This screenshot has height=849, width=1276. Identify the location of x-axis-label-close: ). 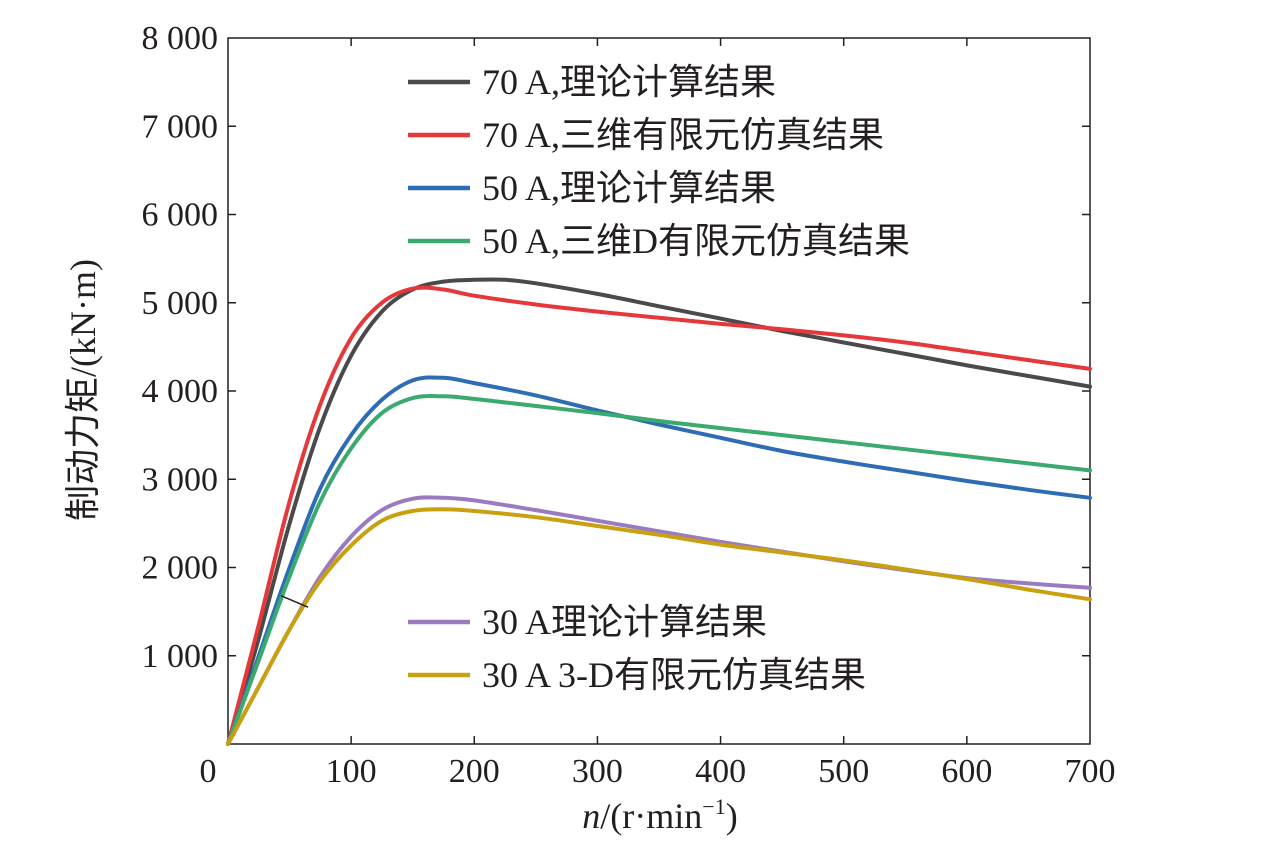
(732, 816).